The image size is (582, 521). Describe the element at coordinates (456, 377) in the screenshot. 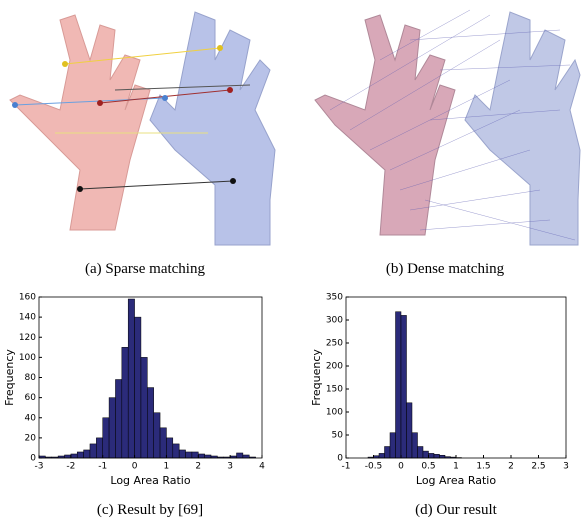

I see `plot-frame` at that location.